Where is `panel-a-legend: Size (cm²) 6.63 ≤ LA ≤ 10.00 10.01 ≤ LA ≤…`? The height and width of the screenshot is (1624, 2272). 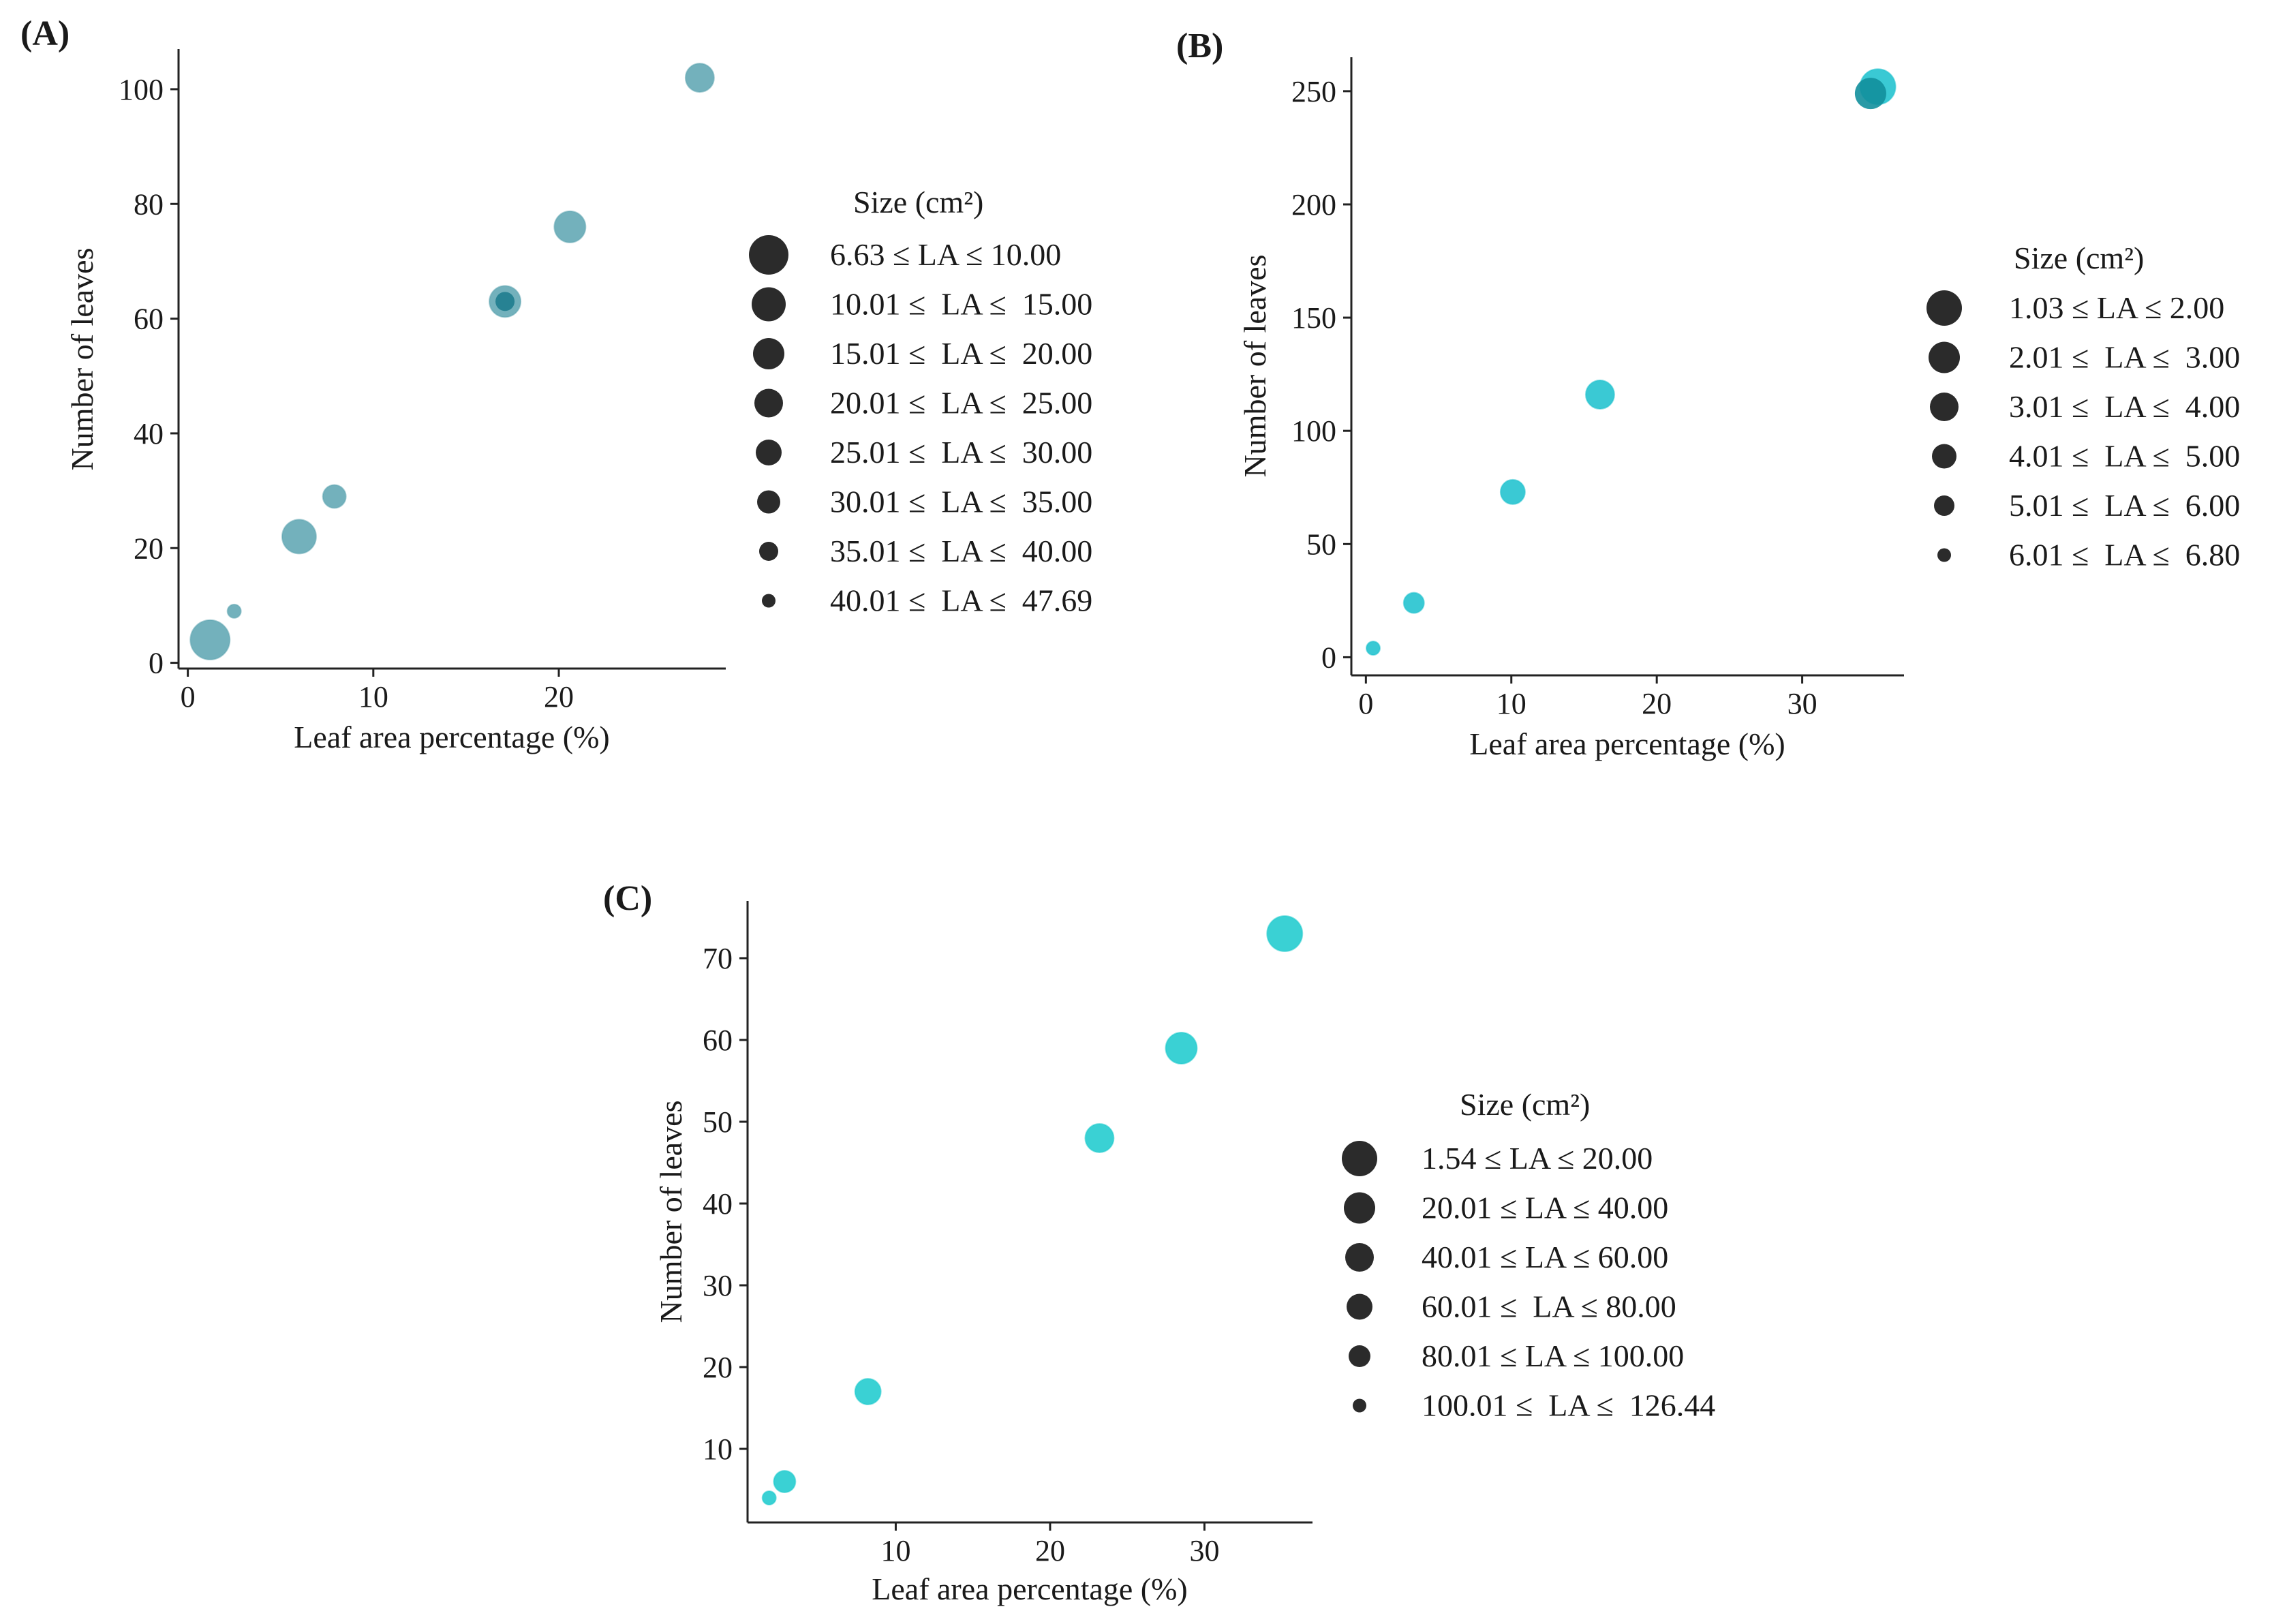 panel-a-legend: Size (cm²) 6.63 ≤ LA ≤ 10.00 10.01 ≤ LA ≤… is located at coordinates (920, 401).